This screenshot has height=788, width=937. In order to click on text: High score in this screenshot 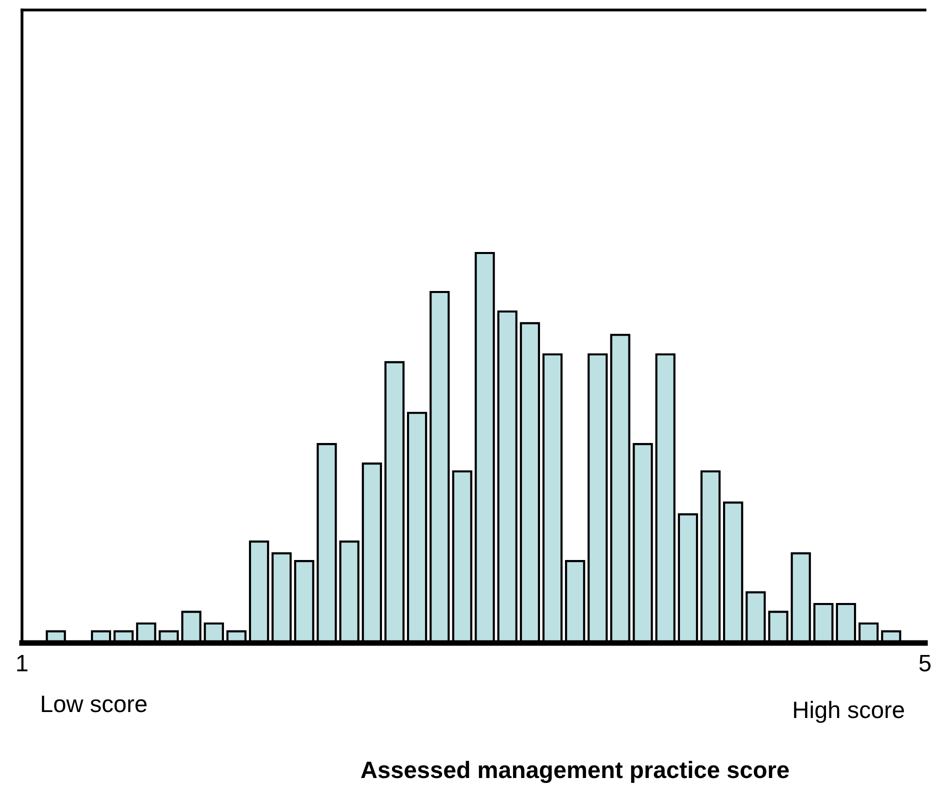, I will do `click(849, 711)`.